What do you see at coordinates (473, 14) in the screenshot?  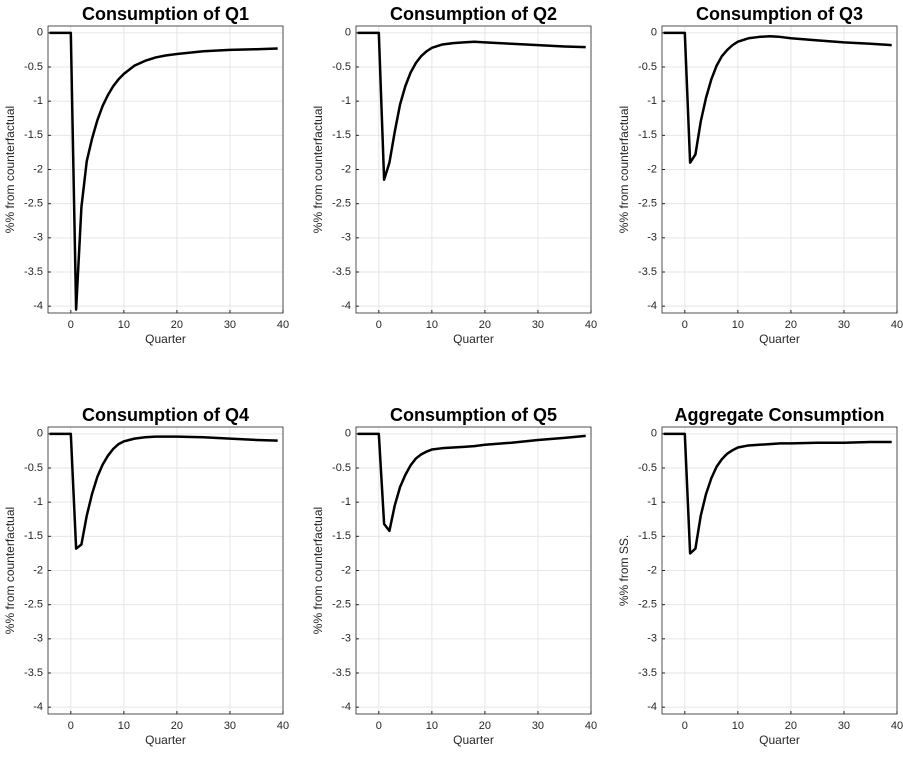 I see `chart-title: Consumption of Q2` at bounding box center [473, 14].